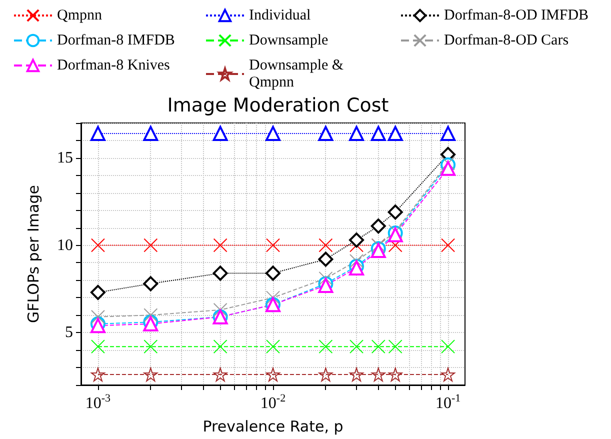 This screenshot has width=611, height=439. I want to click on chart-title: Image Moderation Cost, so click(278, 105).